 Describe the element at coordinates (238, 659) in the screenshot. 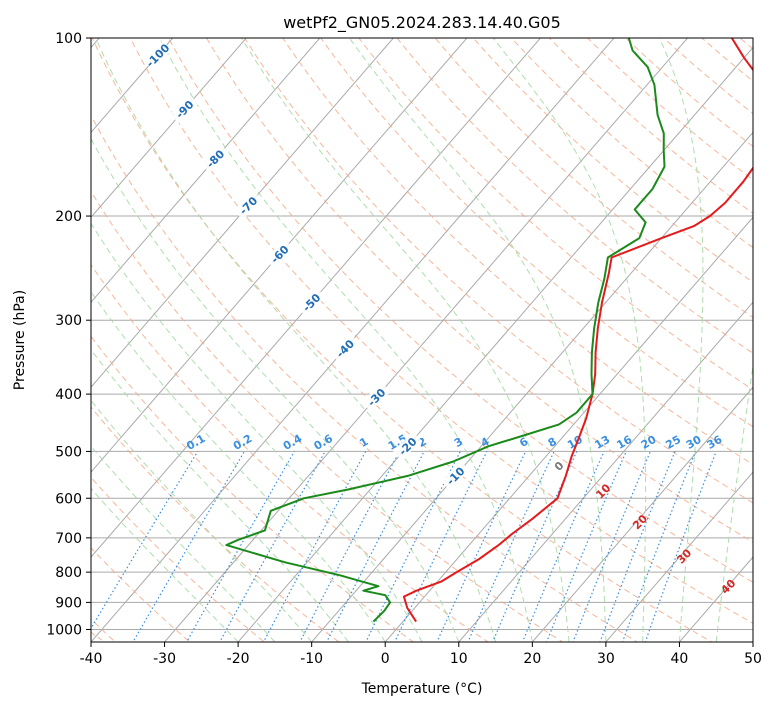

I see `x-tick-label: -20` at that location.